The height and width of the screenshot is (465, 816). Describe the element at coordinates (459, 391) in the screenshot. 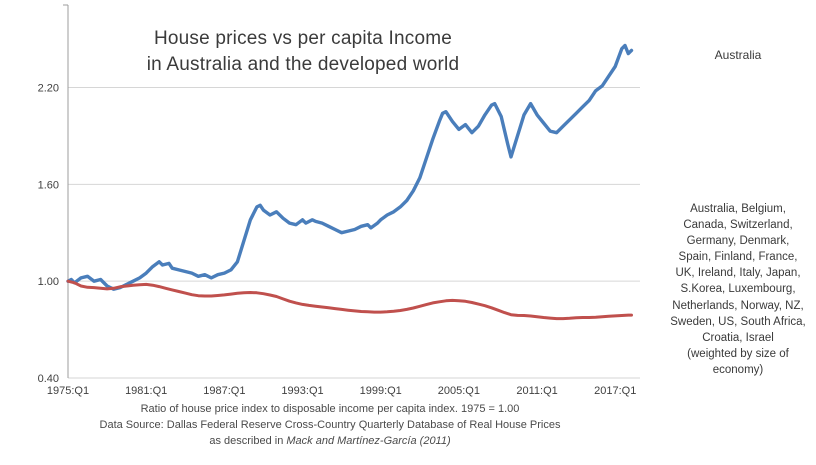

I see `svg-text: 2005:Q1` at that location.